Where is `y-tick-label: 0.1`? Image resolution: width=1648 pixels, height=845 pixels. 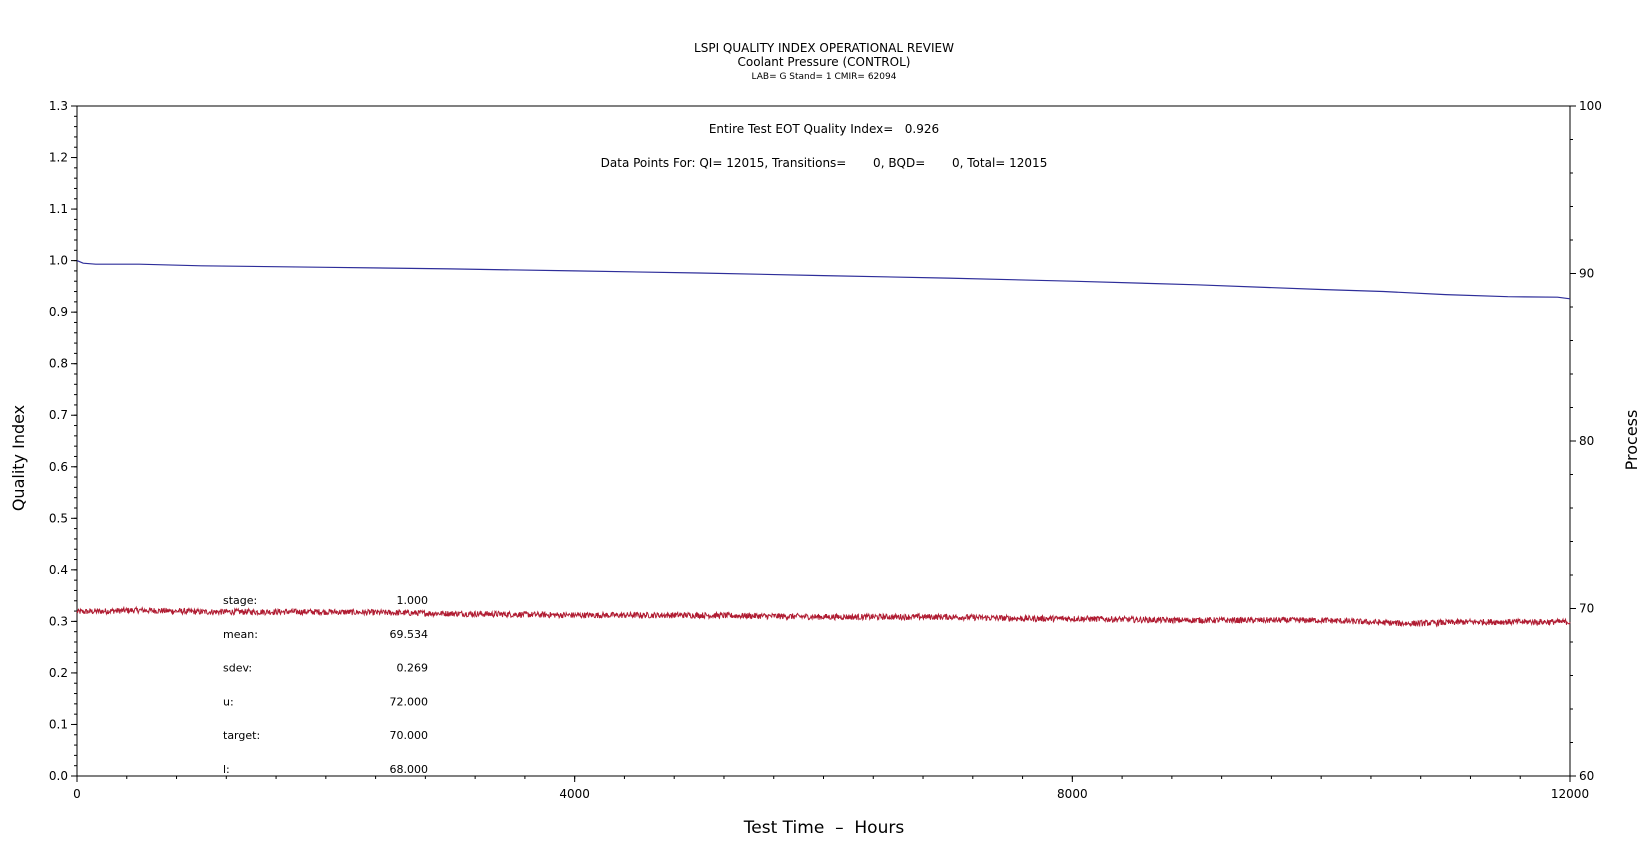
y-tick-label: 0.1 is located at coordinates (58, 724).